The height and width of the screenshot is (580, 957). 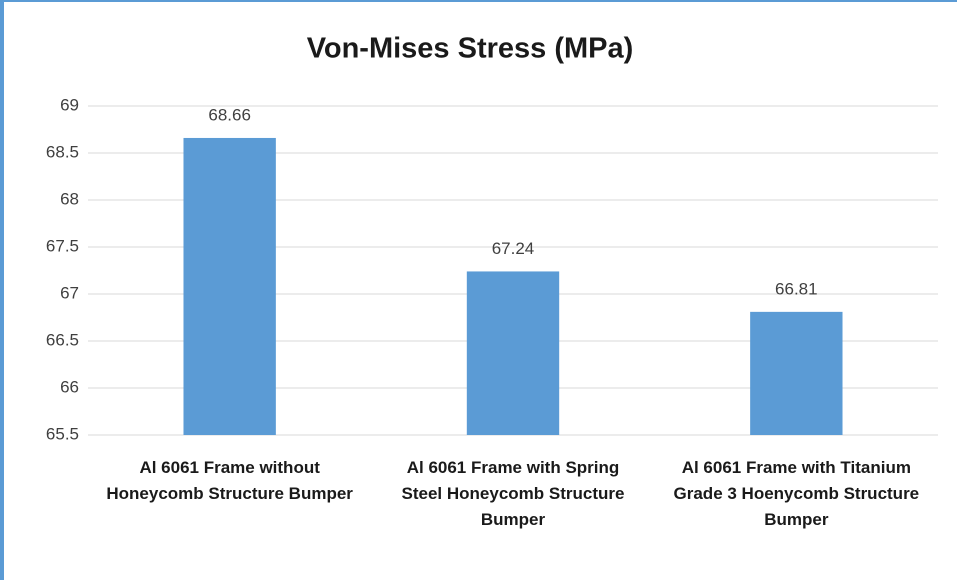 I want to click on y-tick-label: 69, so click(x=69, y=104).